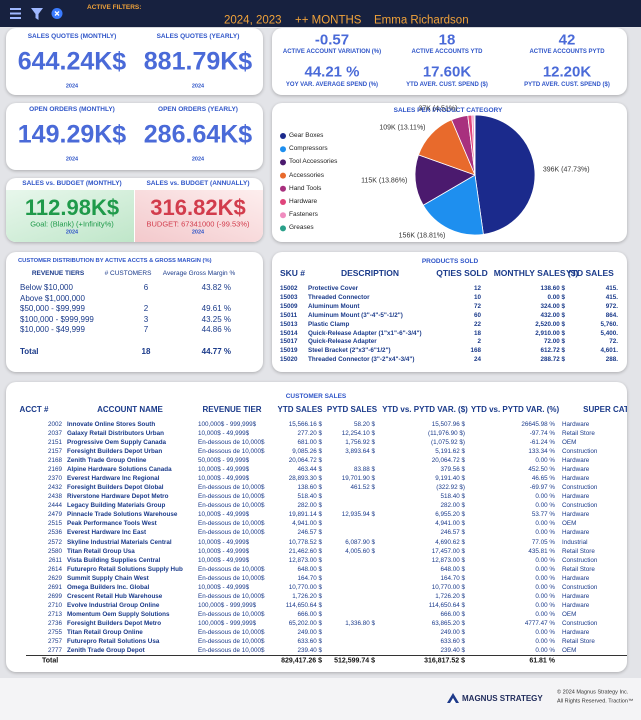  I want to click on pie-chart, so click(408, 175).